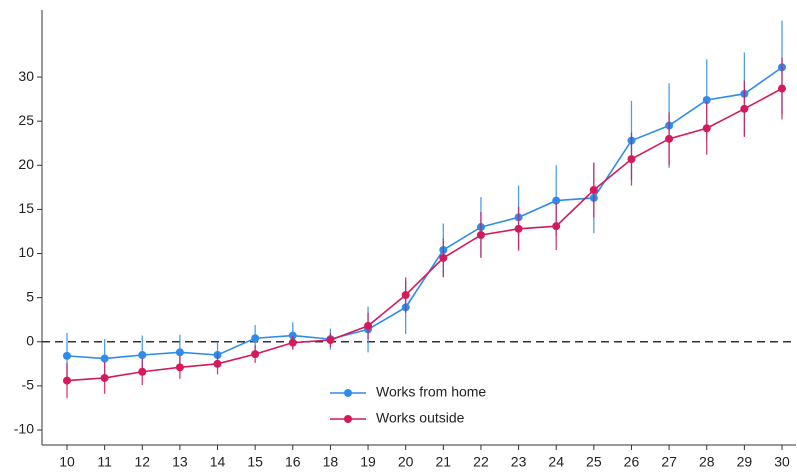 The height and width of the screenshot is (474, 797). I want to click on y-tick-label: 25, so click(26, 120).